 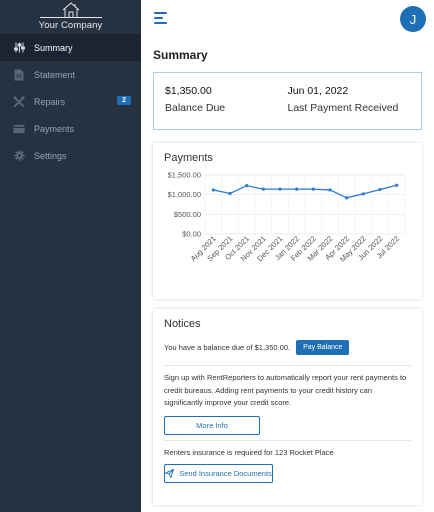 What do you see at coordinates (55, 74) in the screenshot?
I see `sidebar-item-label: Statement` at bounding box center [55, 74].